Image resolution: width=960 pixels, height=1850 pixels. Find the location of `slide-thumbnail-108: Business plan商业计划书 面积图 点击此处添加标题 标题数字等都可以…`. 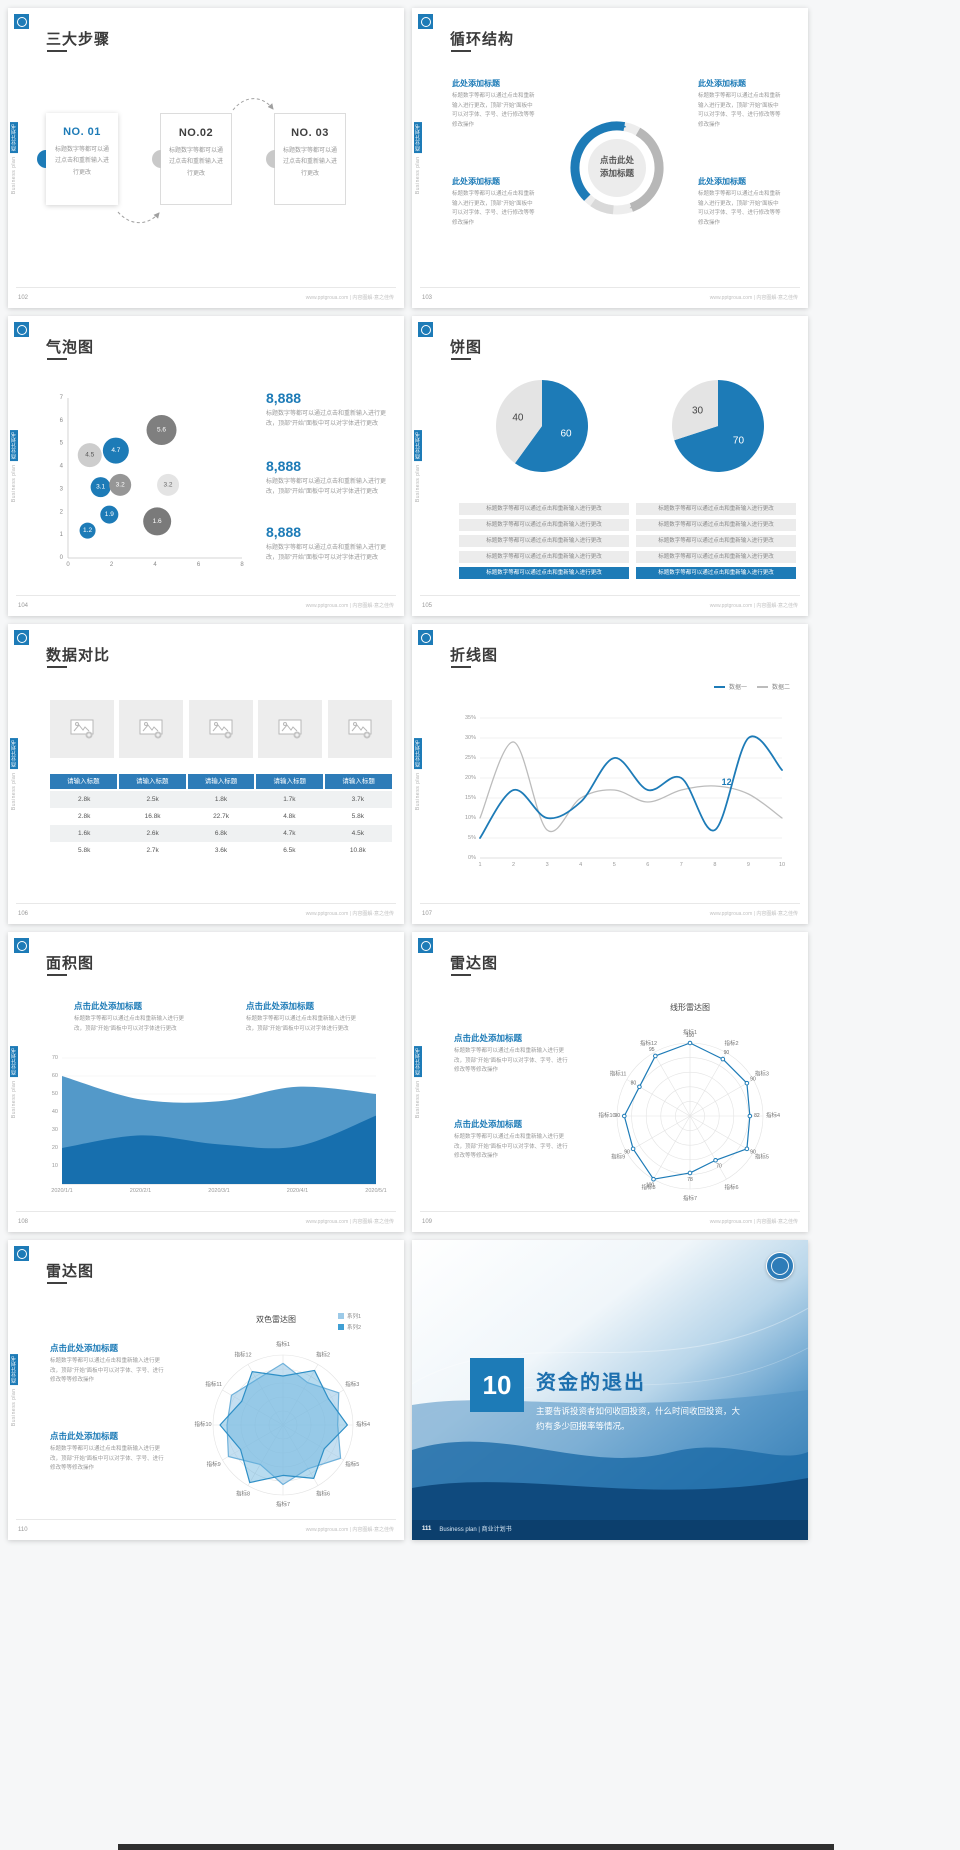

slide-thumbnail-108: Business plan商业计划书 面积图 点击此处添加标题 标题数字等都可以… is located at coordinates (206, 1082).